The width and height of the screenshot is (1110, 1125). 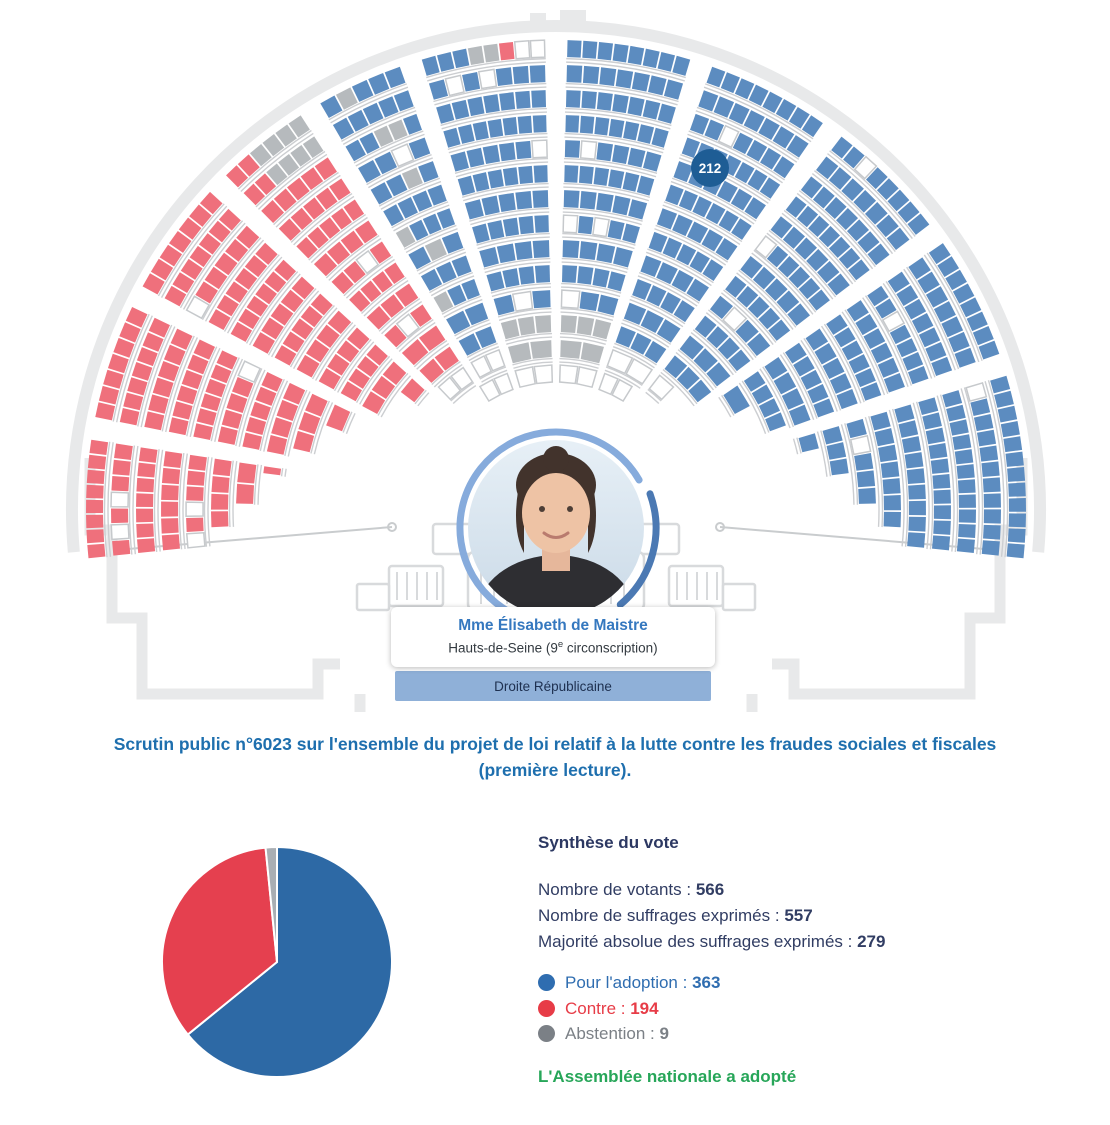 I want to click on political-group-label: Droite Républicaine, so click(x=553, y=686).